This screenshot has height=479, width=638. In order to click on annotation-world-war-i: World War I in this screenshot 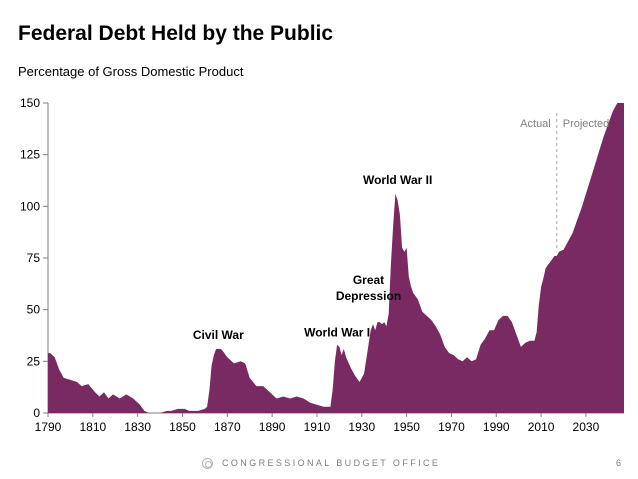, I will do `click(337, 333)`.